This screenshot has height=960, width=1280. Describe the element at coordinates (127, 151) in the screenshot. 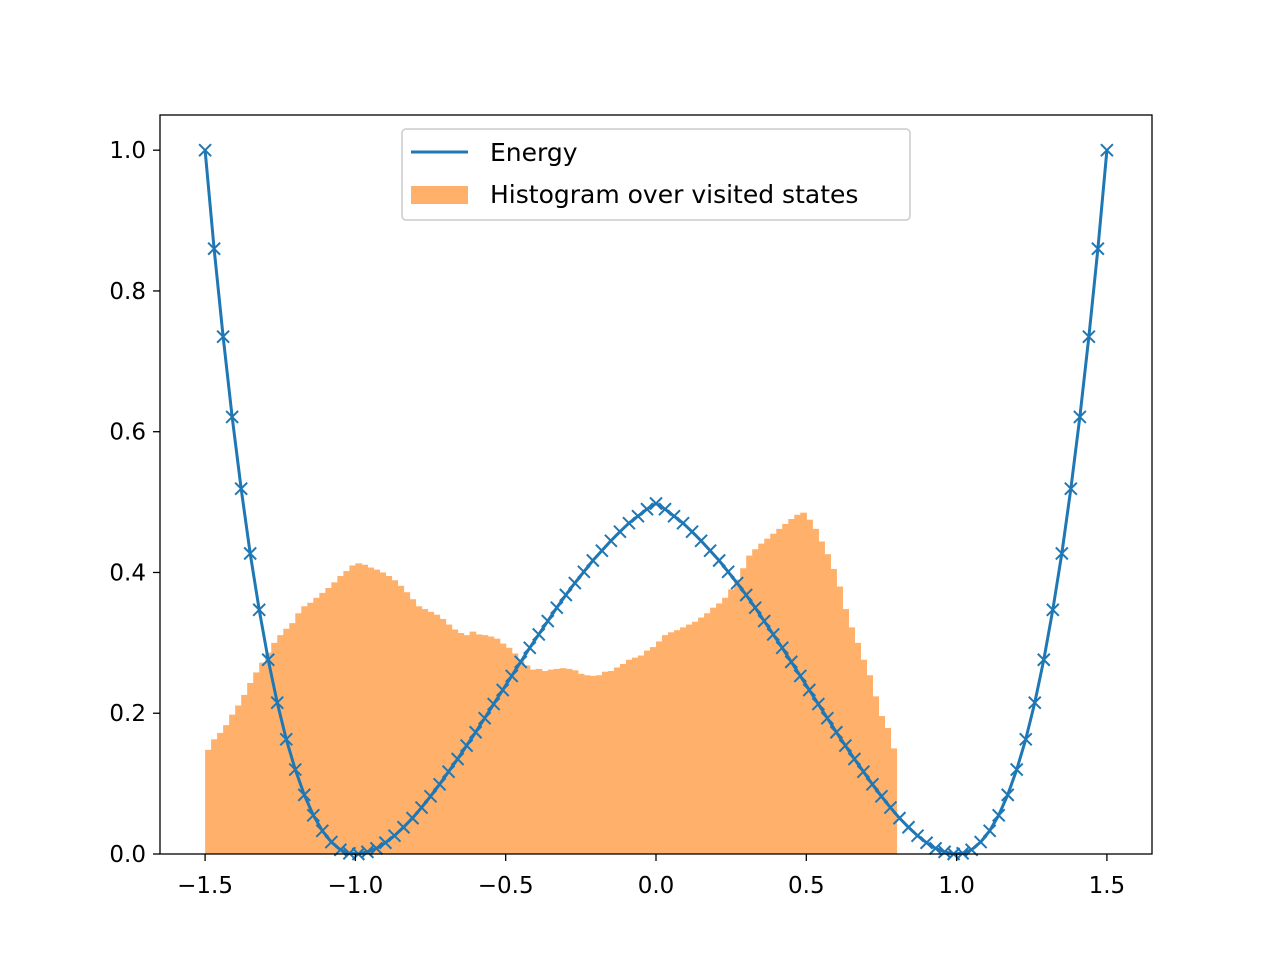

I see `y-tick-label: 1.0` at that location.